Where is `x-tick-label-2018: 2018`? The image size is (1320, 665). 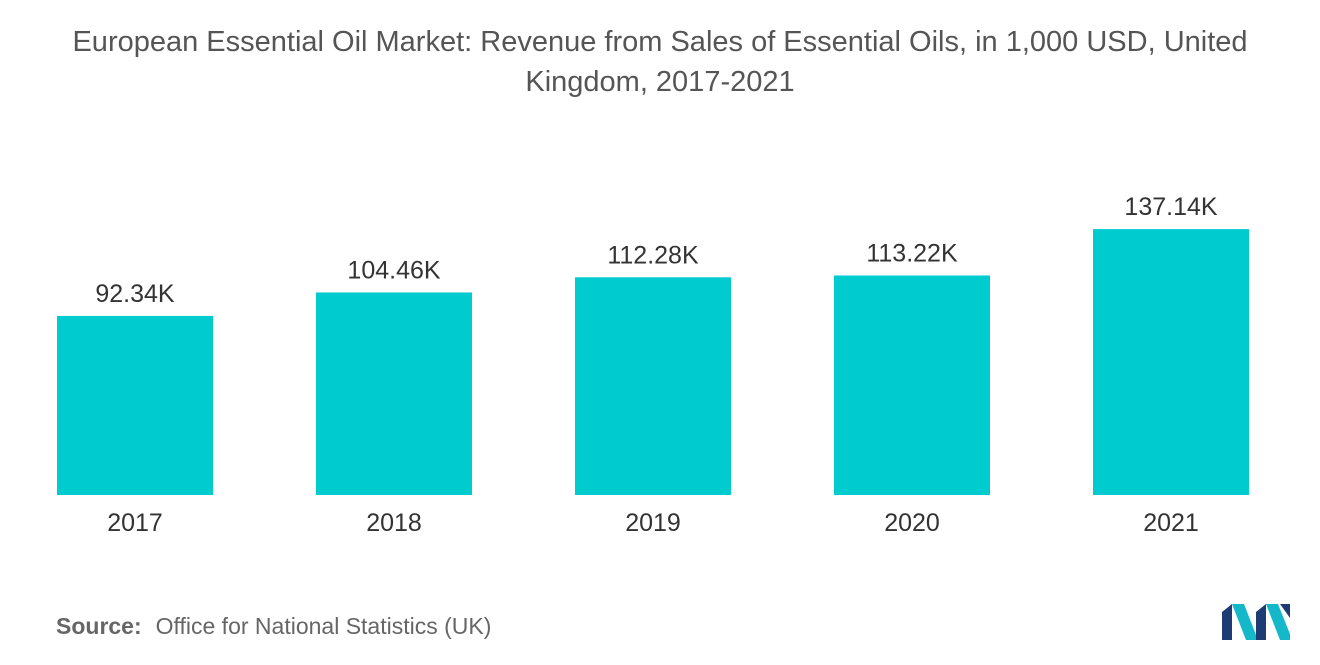 x-tick-label-2018: 2018 is located at coordinates (394, 523).